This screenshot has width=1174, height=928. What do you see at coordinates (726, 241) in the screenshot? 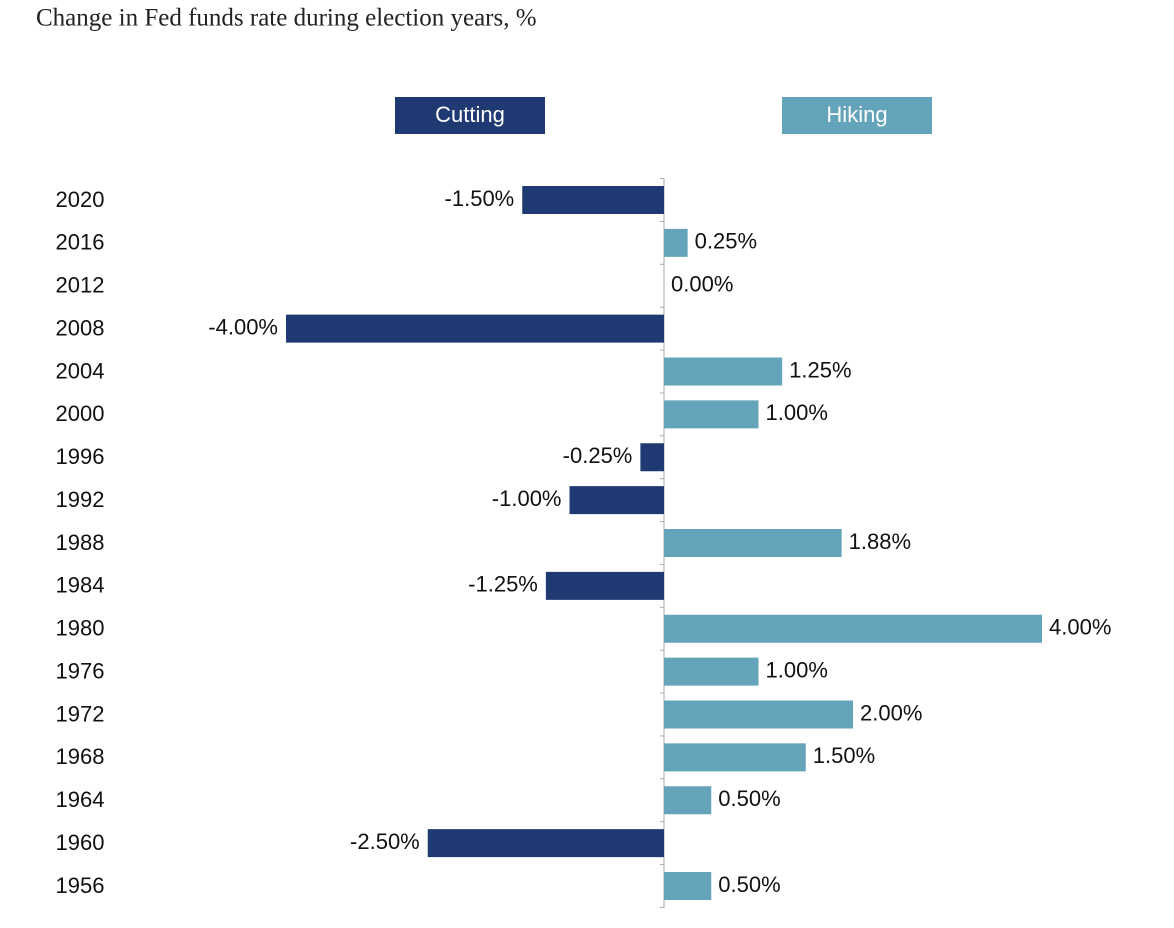
I see `value-label: 0.25%` at bounding box center [726, 241].